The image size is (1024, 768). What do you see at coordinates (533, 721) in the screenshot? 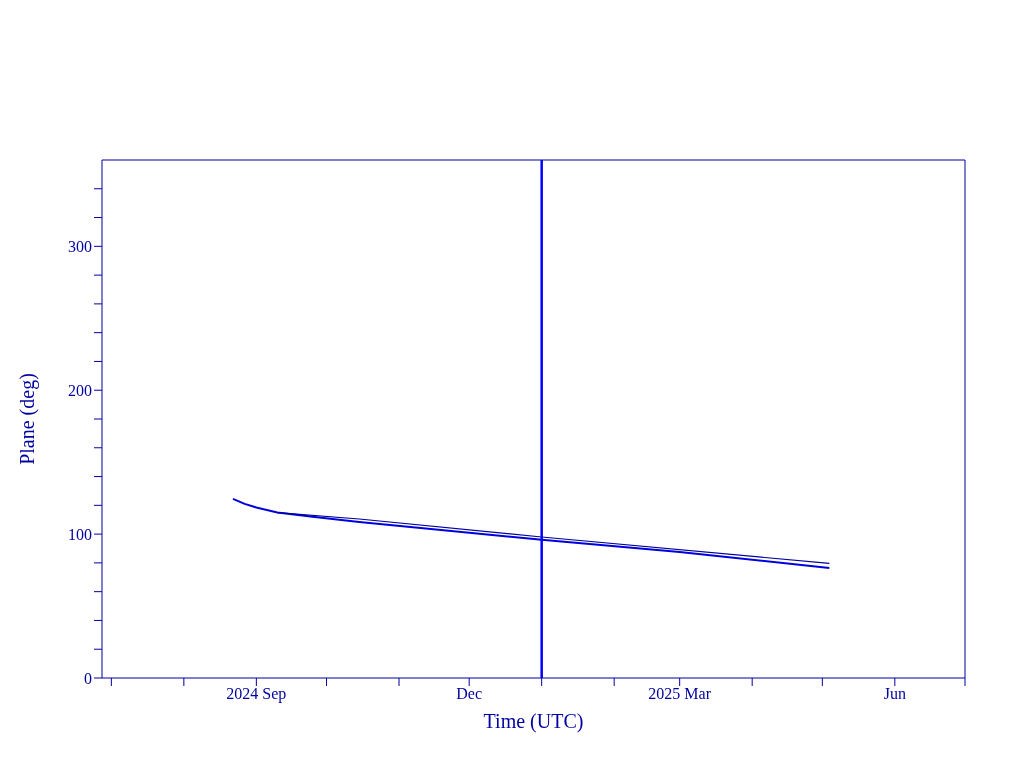
I see `x-axis-title: Time (UTC)` at bounding box center [533, 721].